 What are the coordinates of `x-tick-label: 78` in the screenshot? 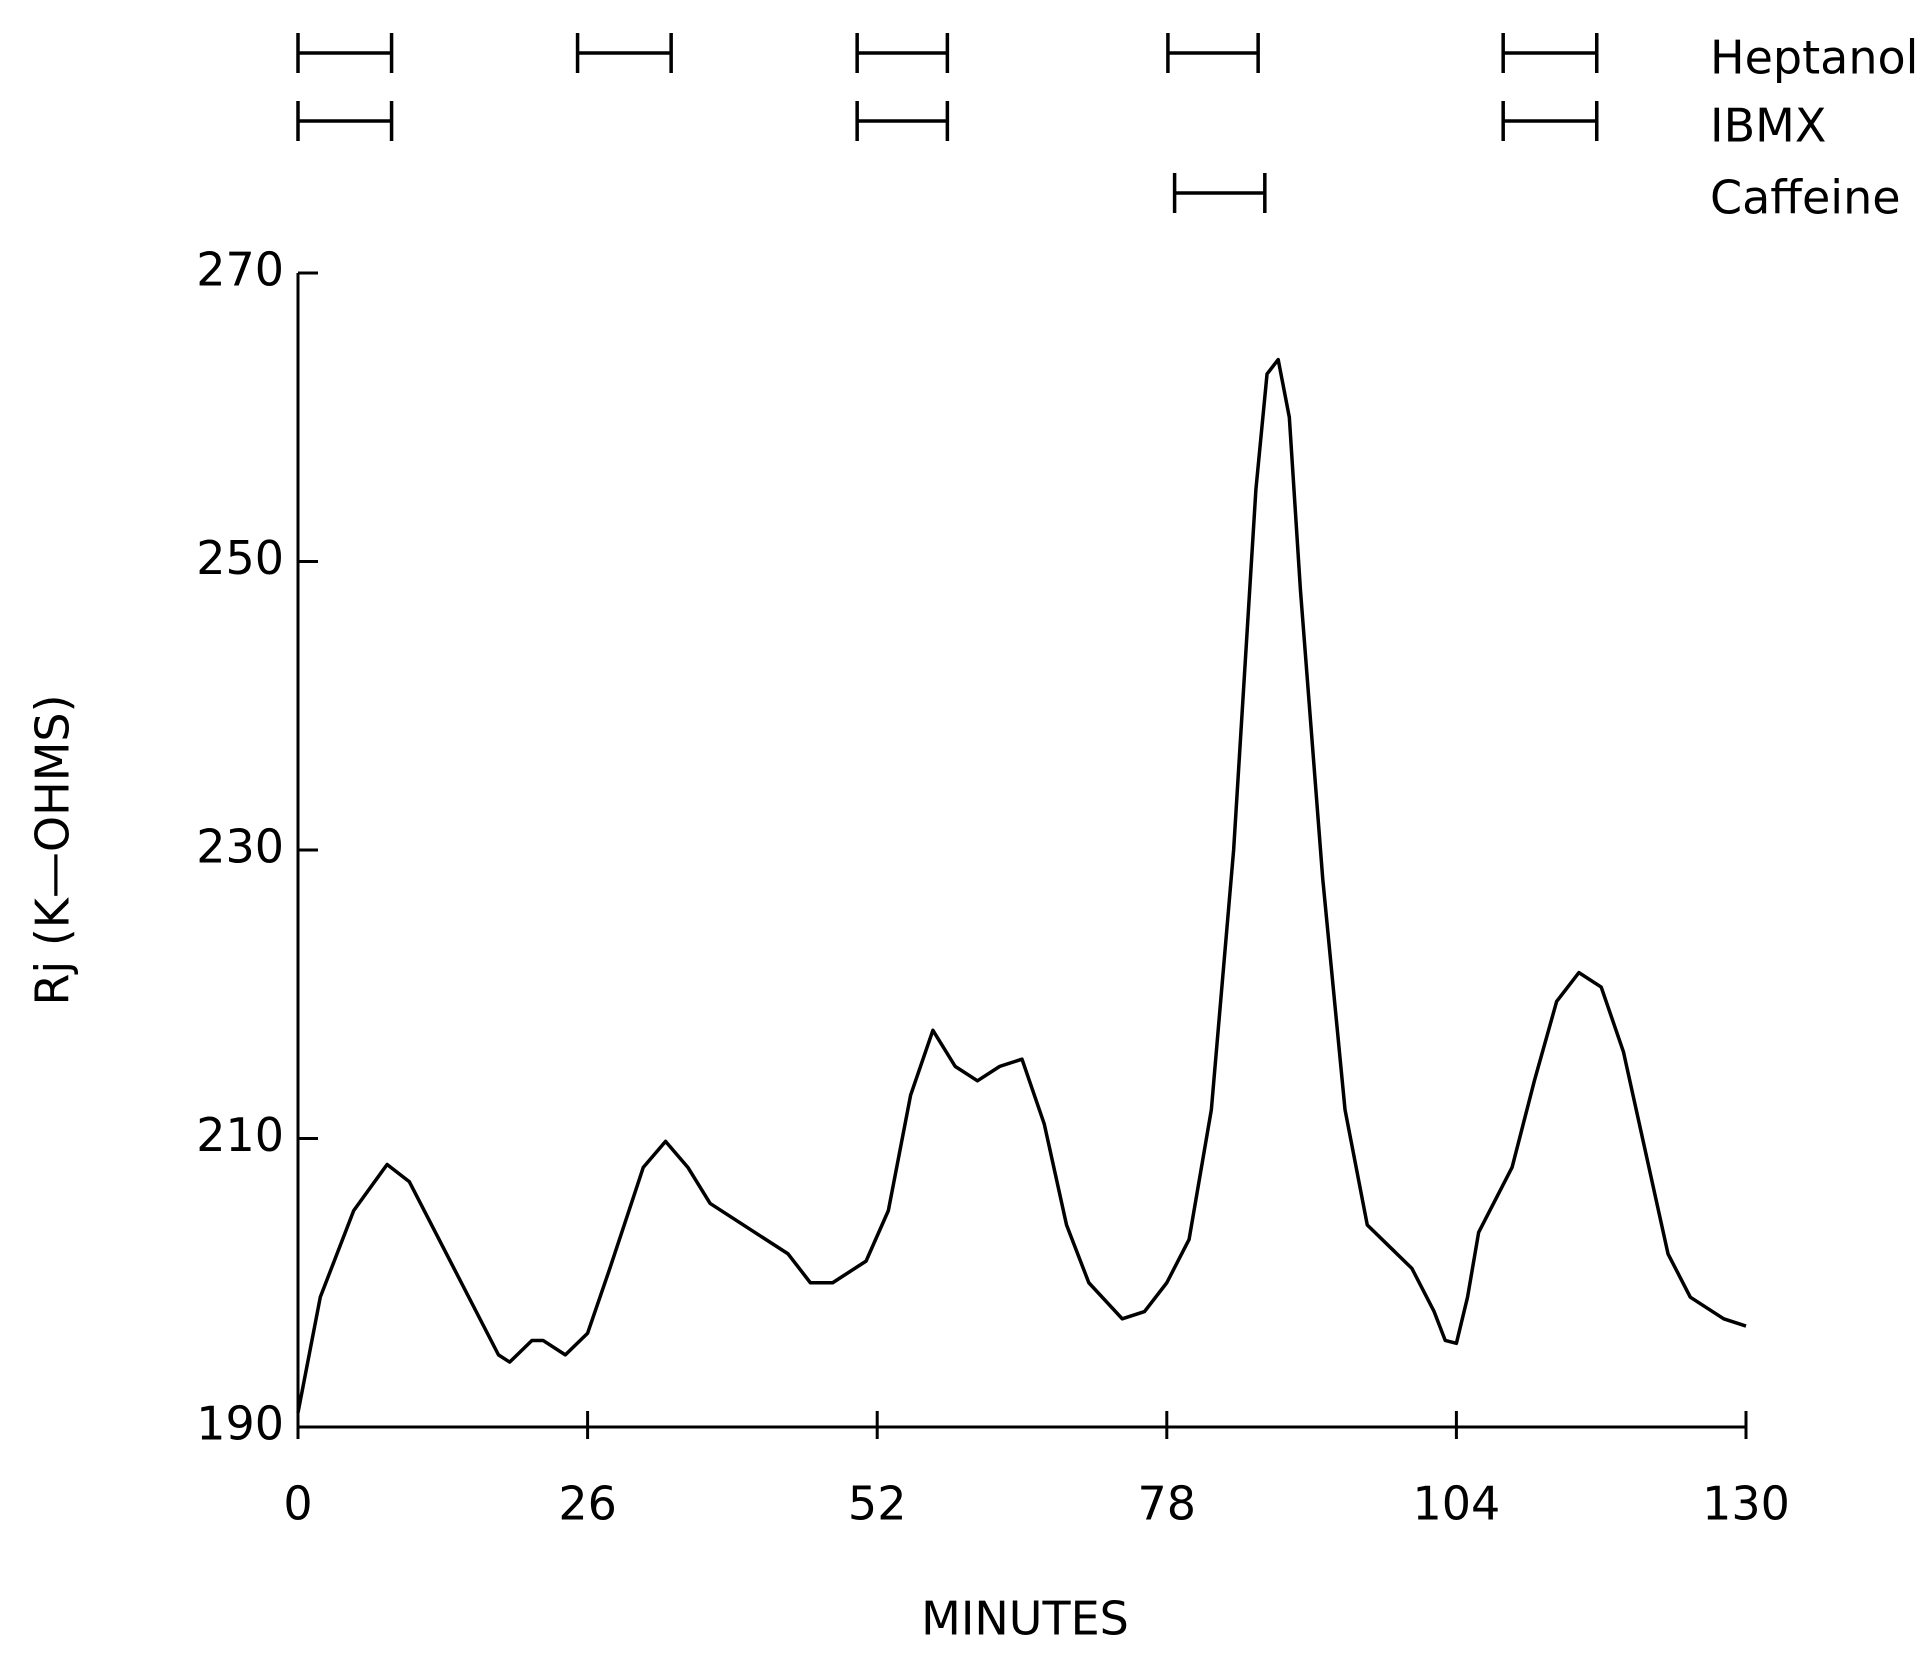 It's located at (1167, 1504).